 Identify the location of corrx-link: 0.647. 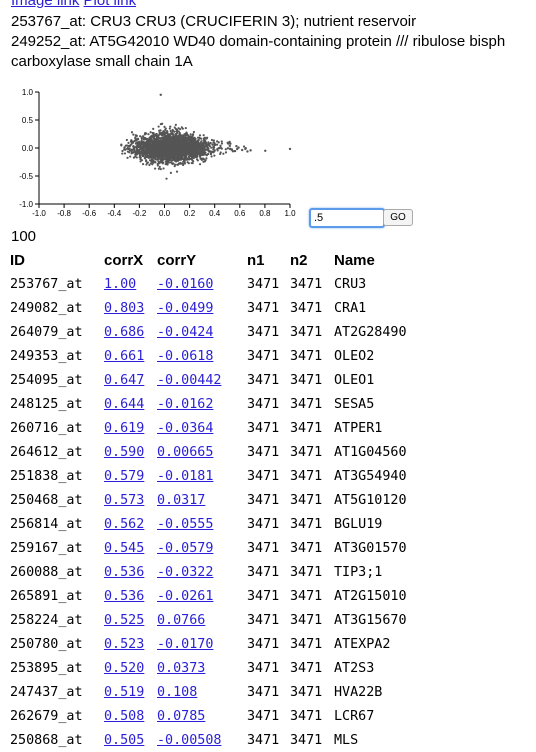
(124, 380).